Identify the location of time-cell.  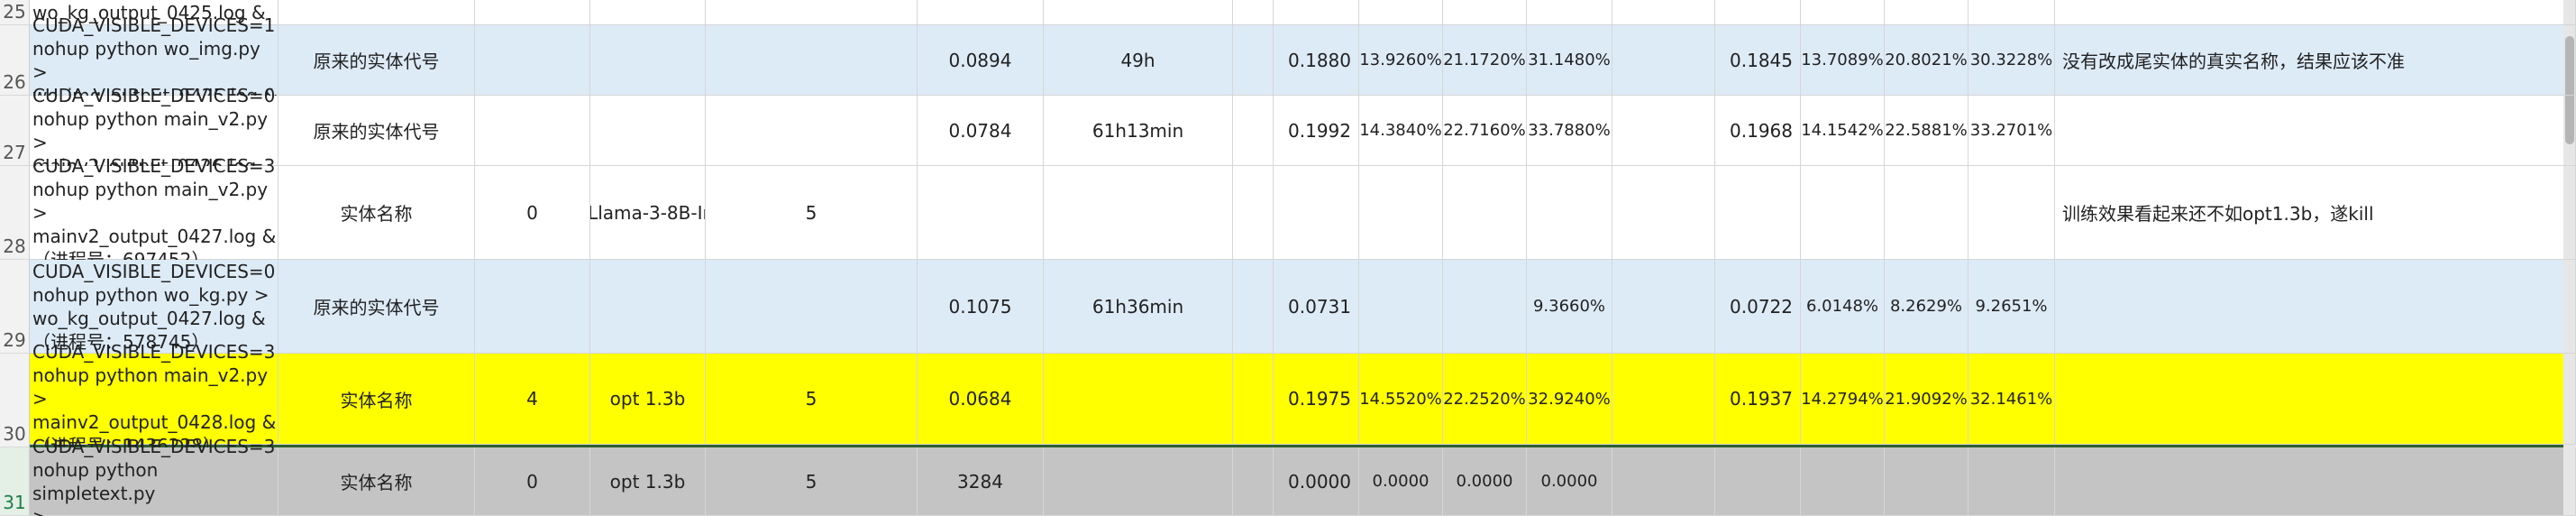
(1138, 213).